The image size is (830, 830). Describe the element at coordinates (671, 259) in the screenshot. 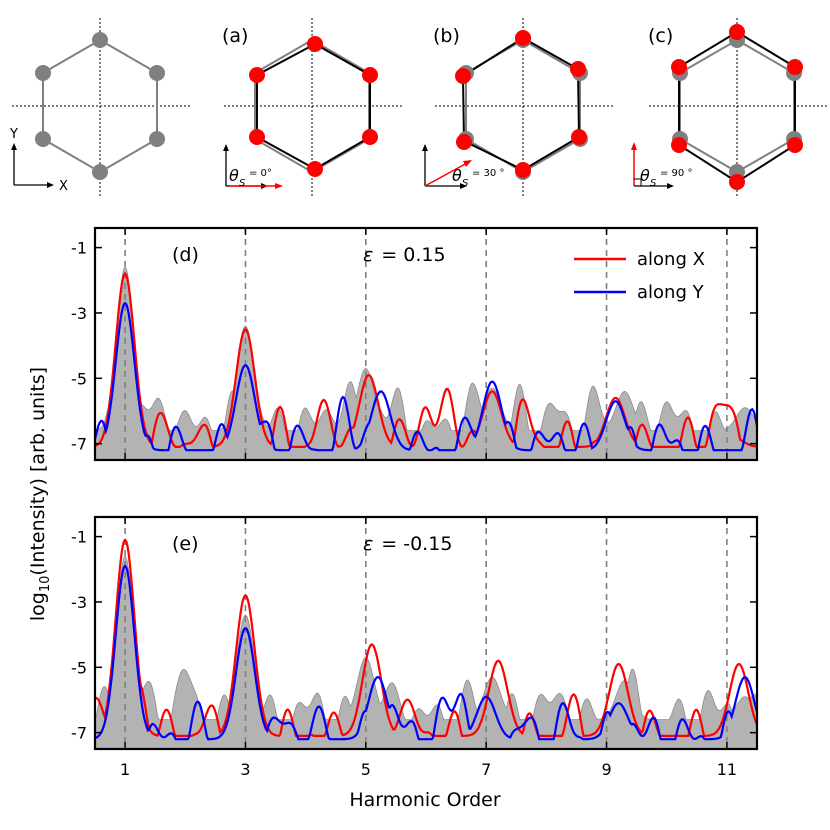

I see `legend-label: along X` at that location.